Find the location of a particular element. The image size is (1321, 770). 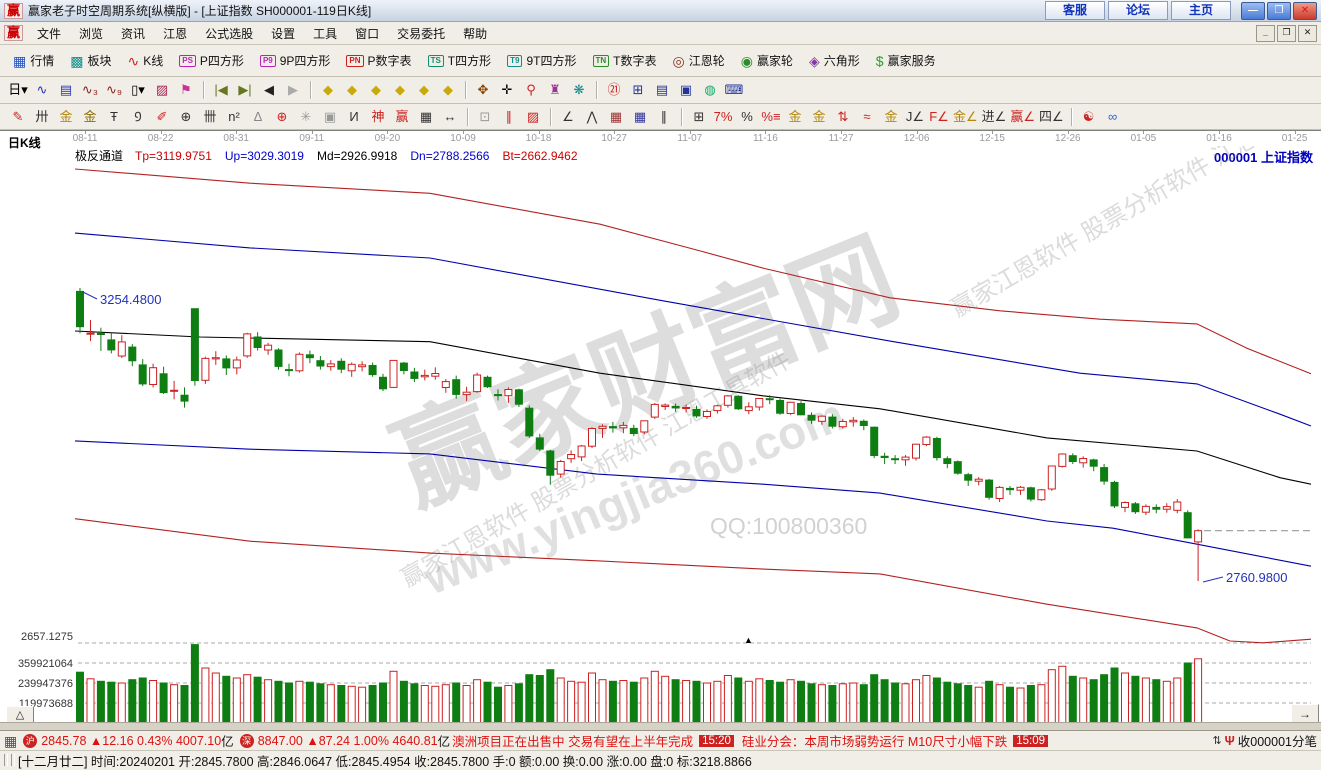

tick-data-label: 收000001分笔 is located at coordinates (1277, 742).